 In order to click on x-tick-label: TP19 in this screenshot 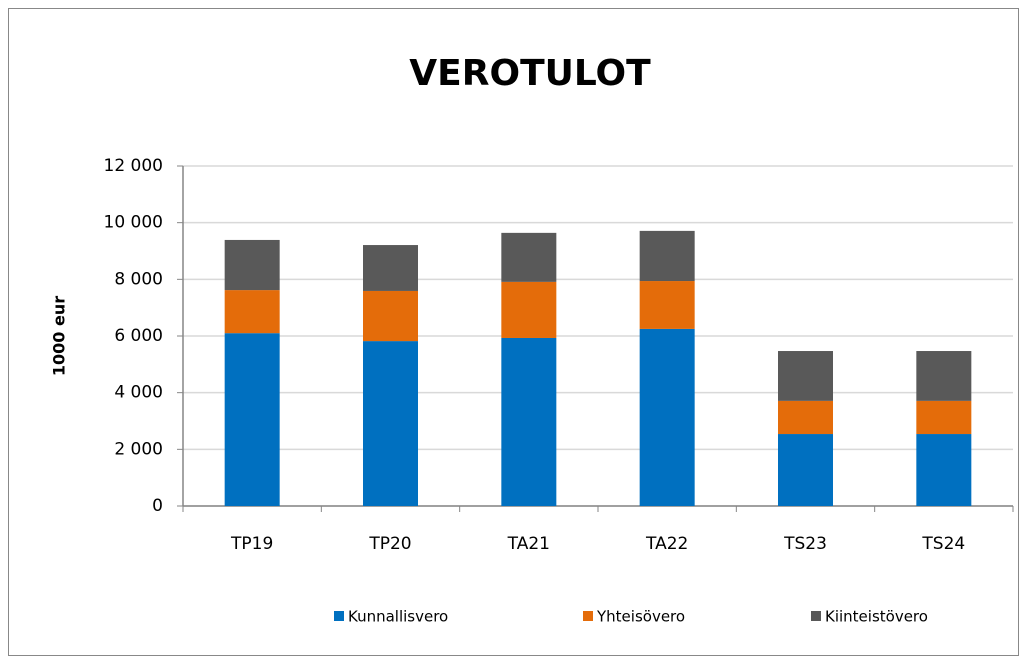, I will do `click(251, 544)`.